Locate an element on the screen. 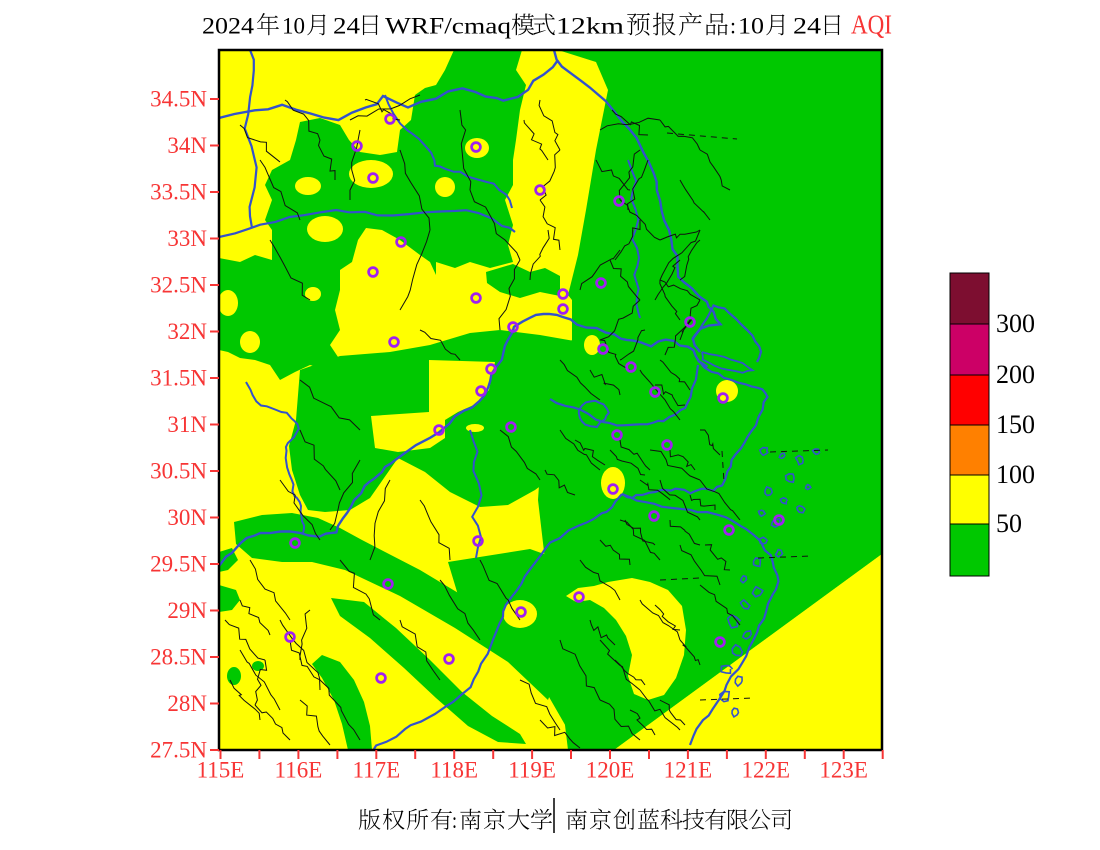 The height and width of the screenshot is (850, 1100). svg-text: 27.5N is located at coordinates (178, 750).